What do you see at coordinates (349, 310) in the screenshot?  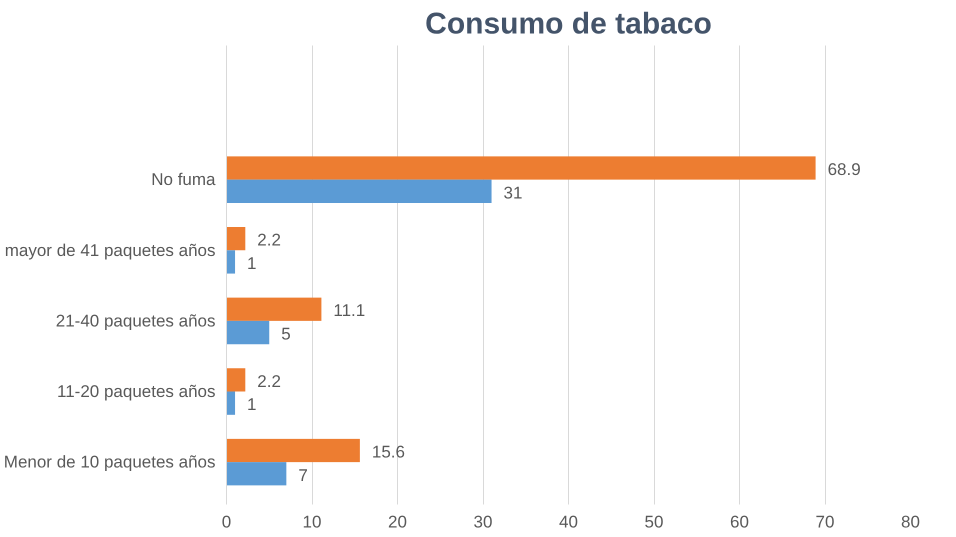 I see `data-label: 11.1` at bounding box center [349, 310].